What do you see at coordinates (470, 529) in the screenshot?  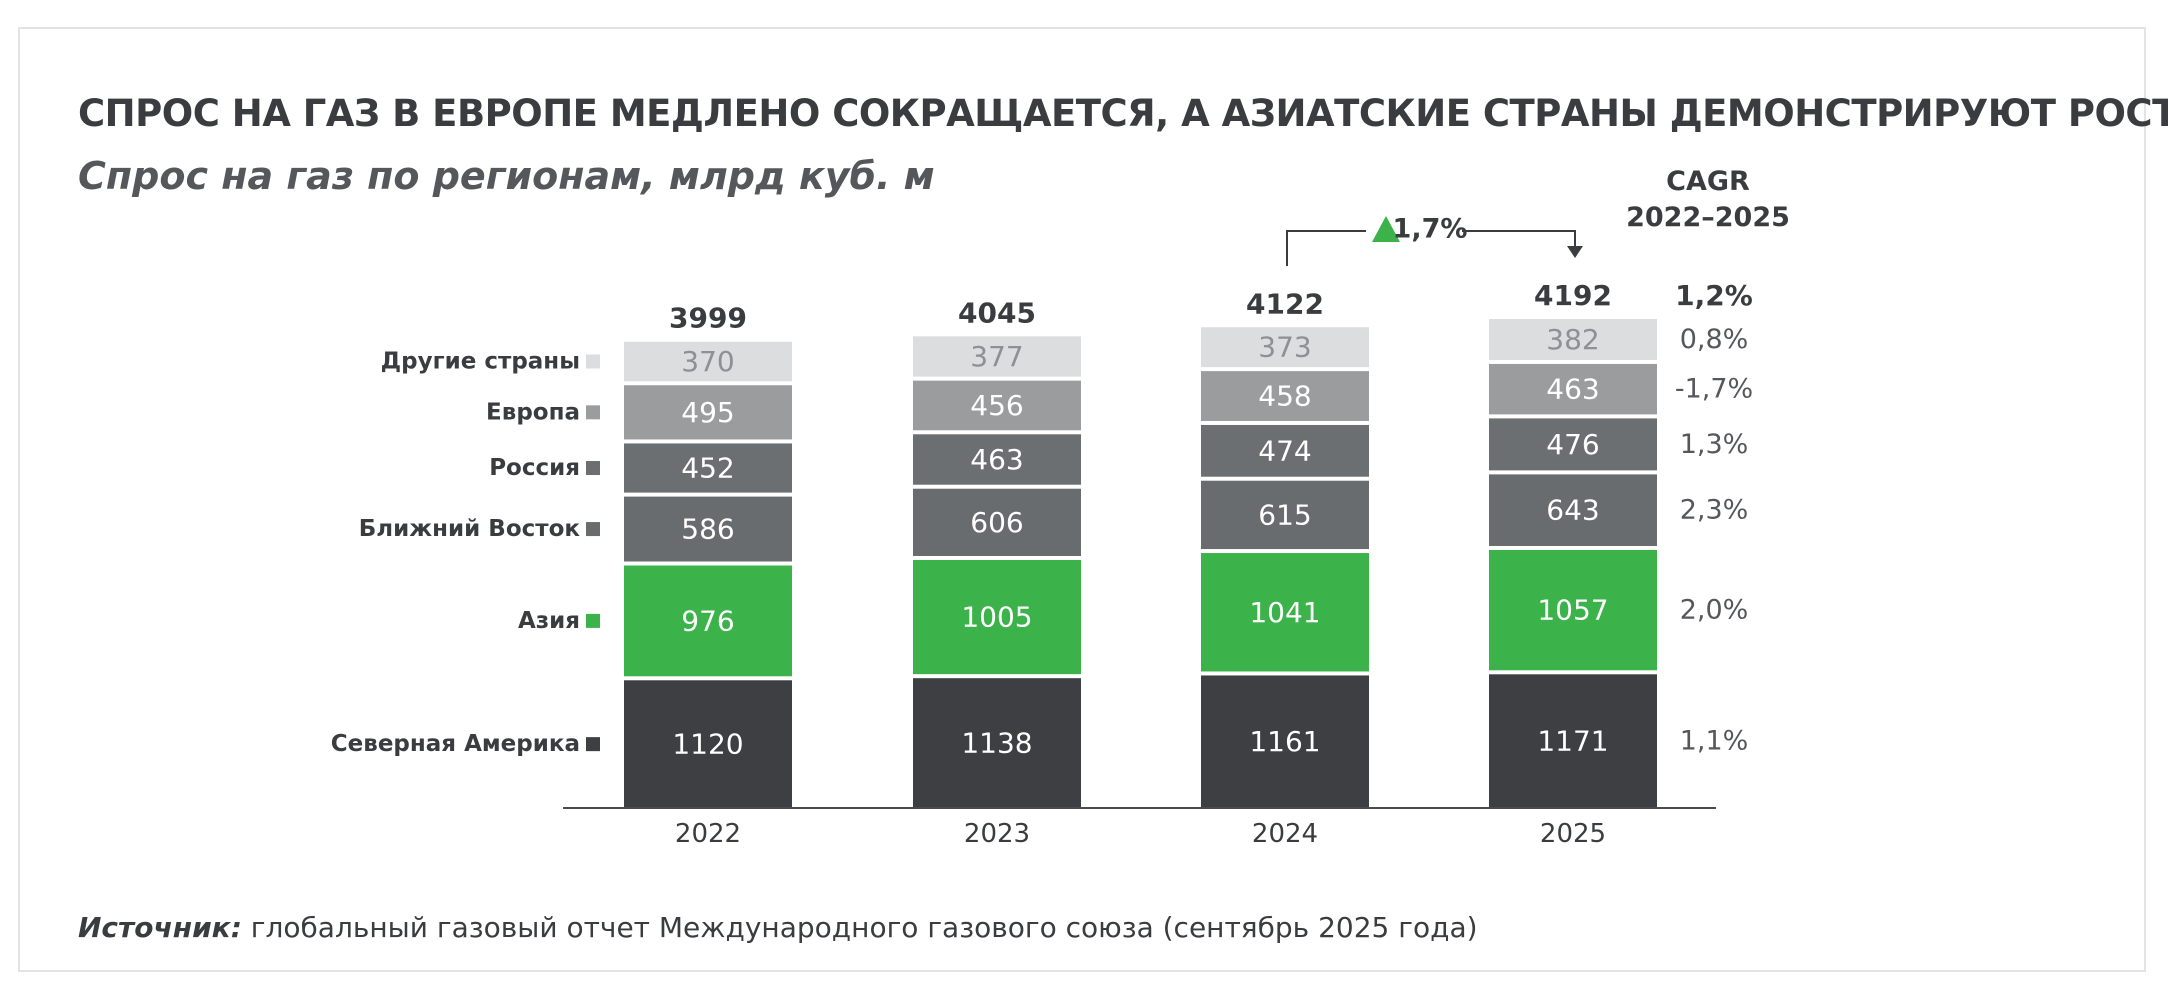 I see `legend-label: Ближний Восток` at bounding box center [470, 529].